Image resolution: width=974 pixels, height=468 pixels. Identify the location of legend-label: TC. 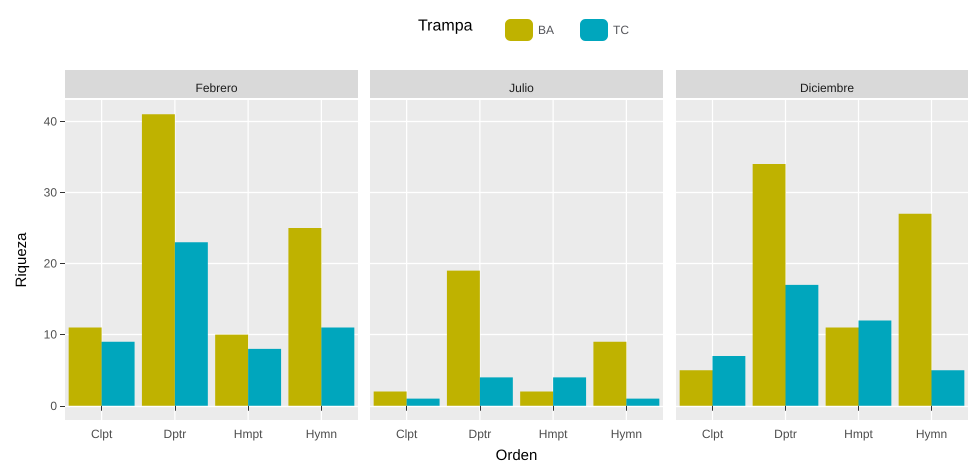
(621, 30).